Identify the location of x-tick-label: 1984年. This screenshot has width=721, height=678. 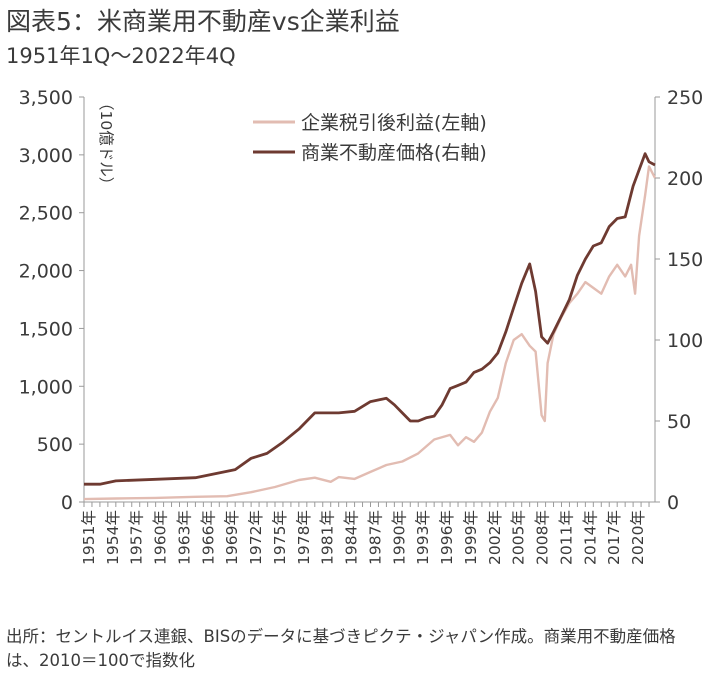
(352, 537).